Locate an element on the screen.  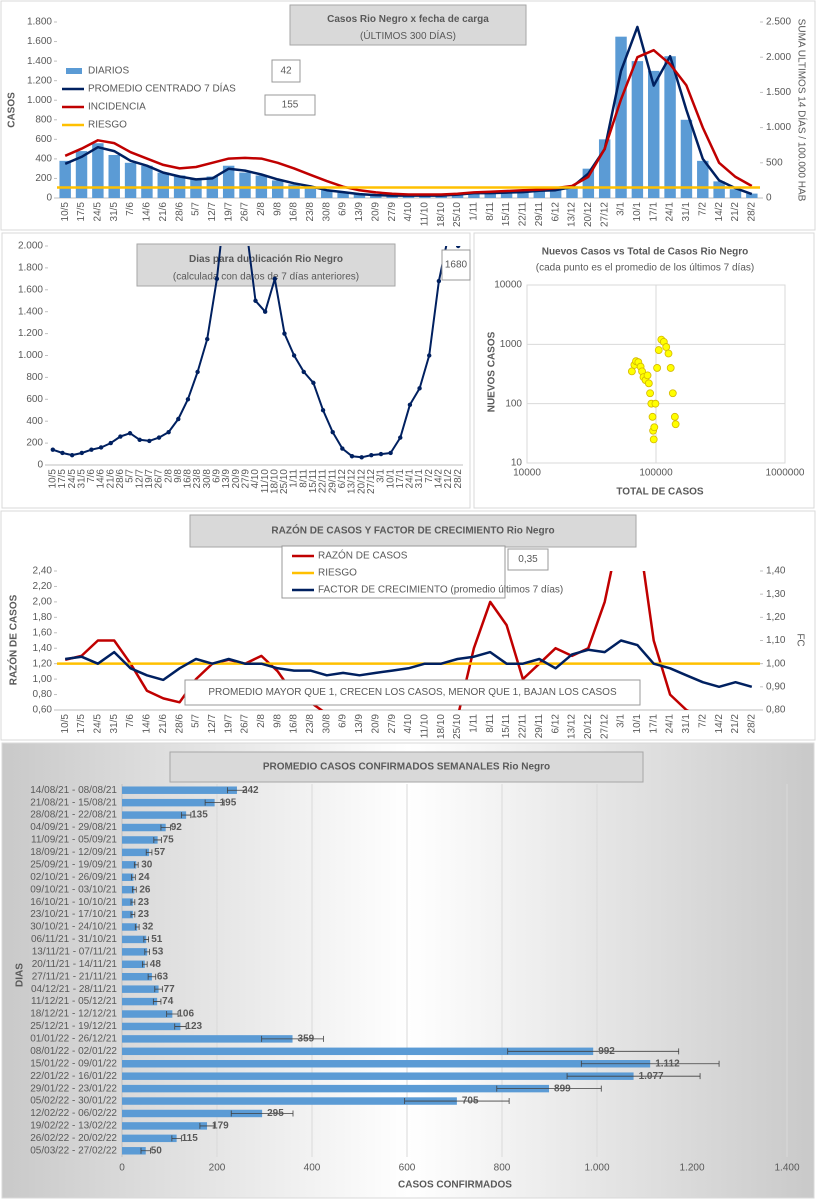
x-tick-label: 800 is located at coordinates (502, 1168).